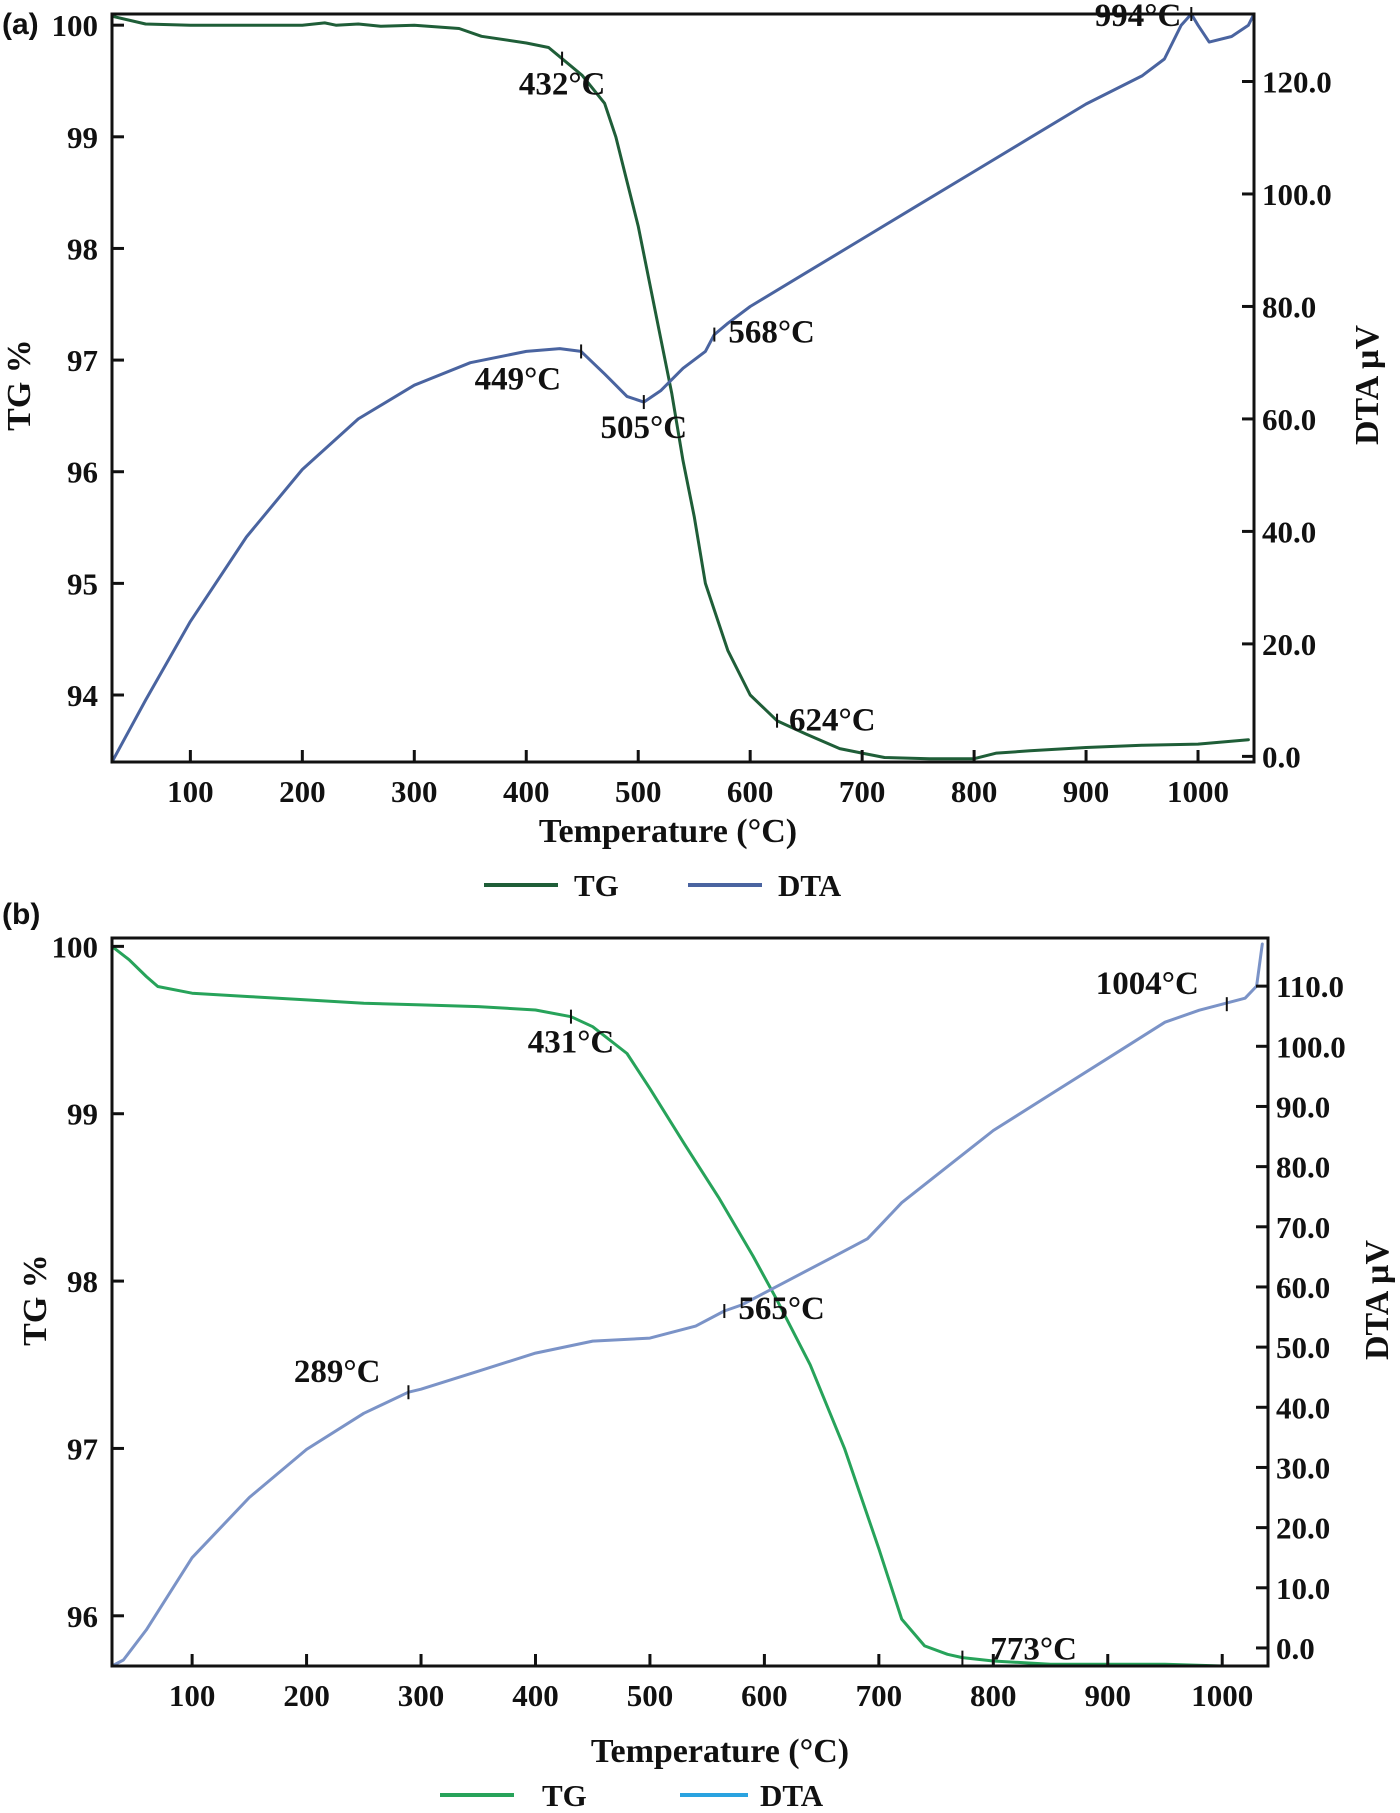 The image size is (1400, 1813). What do you see at coordinates (668, 831) in the screenshot?
I see `panel-a-x-axis-title: Temperature (°C)` at bounding box center [668, 831].